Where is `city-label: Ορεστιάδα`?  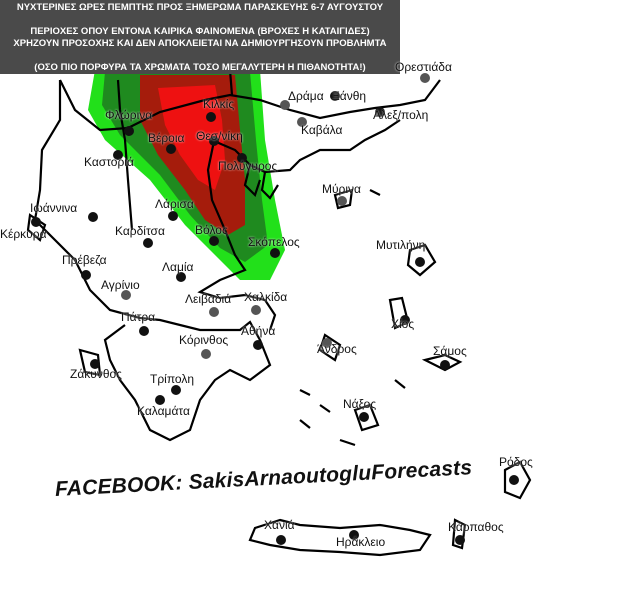 city-label: Ορεστιάδα is located at coordinates (423, 67).